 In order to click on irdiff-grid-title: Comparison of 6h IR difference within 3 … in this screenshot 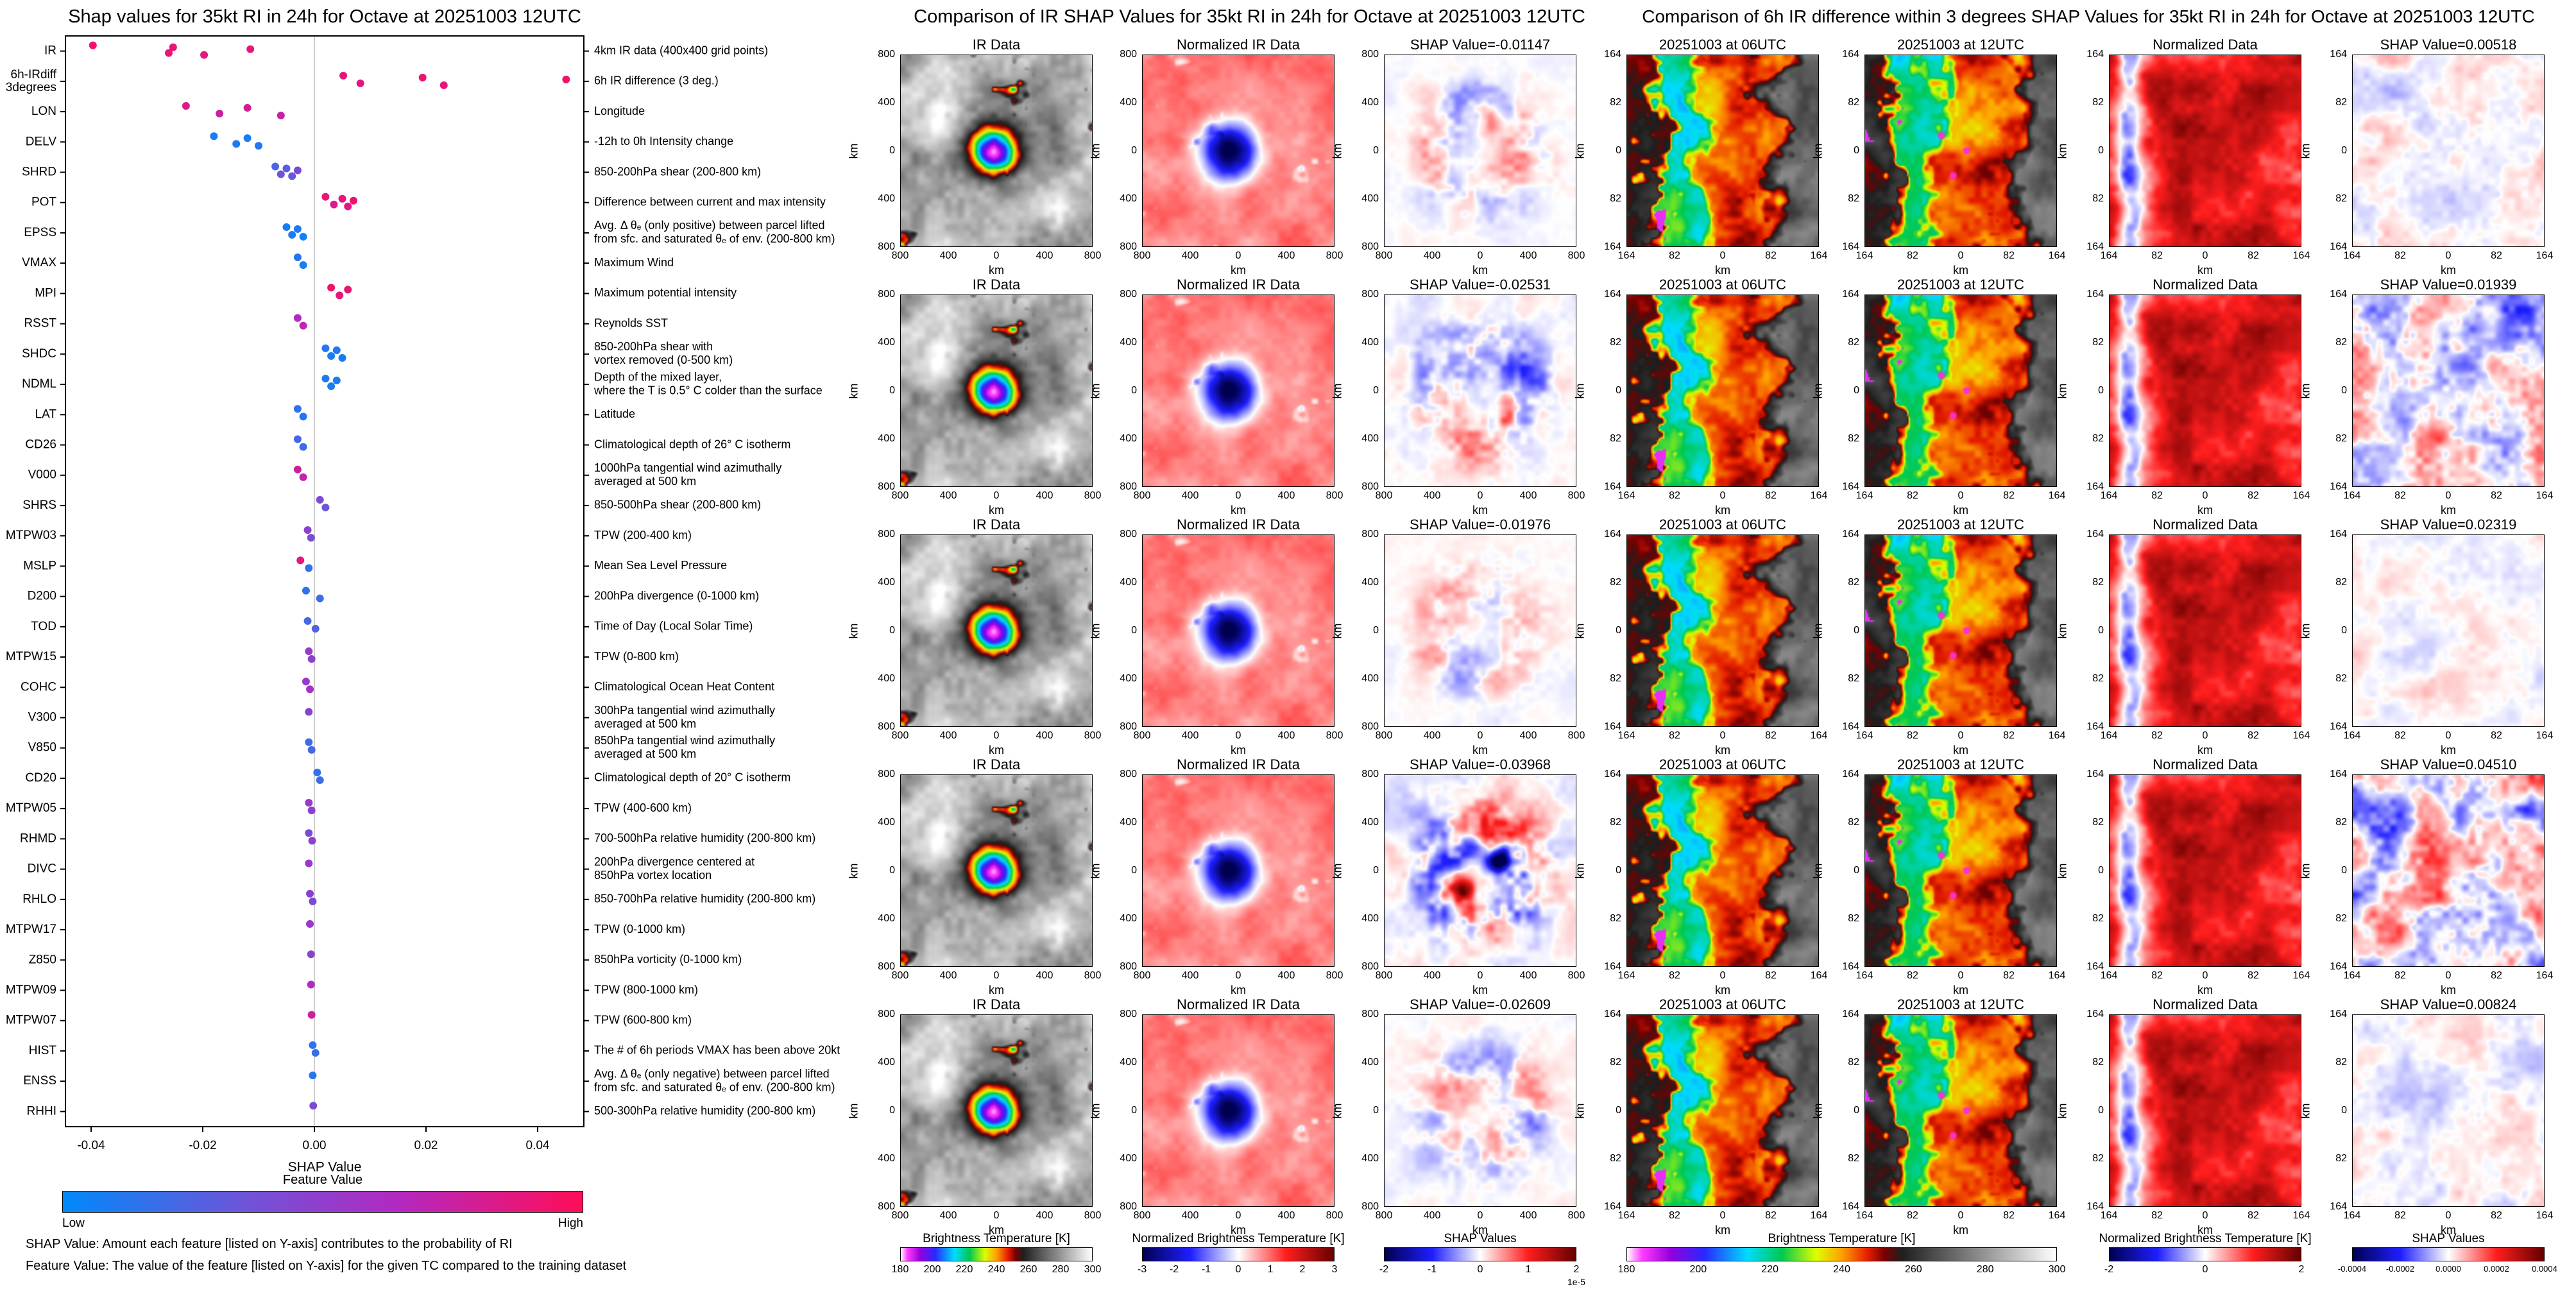, I will do `click(2088, 16)`.